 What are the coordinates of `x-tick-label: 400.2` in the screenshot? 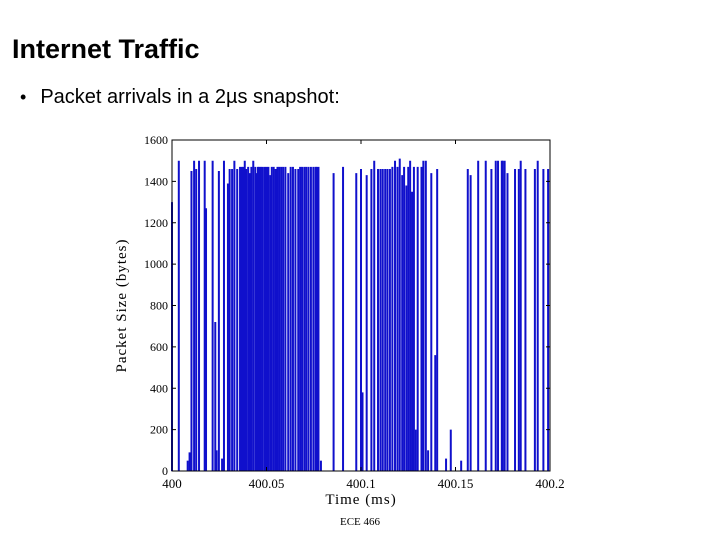 It's located at (549, 483).